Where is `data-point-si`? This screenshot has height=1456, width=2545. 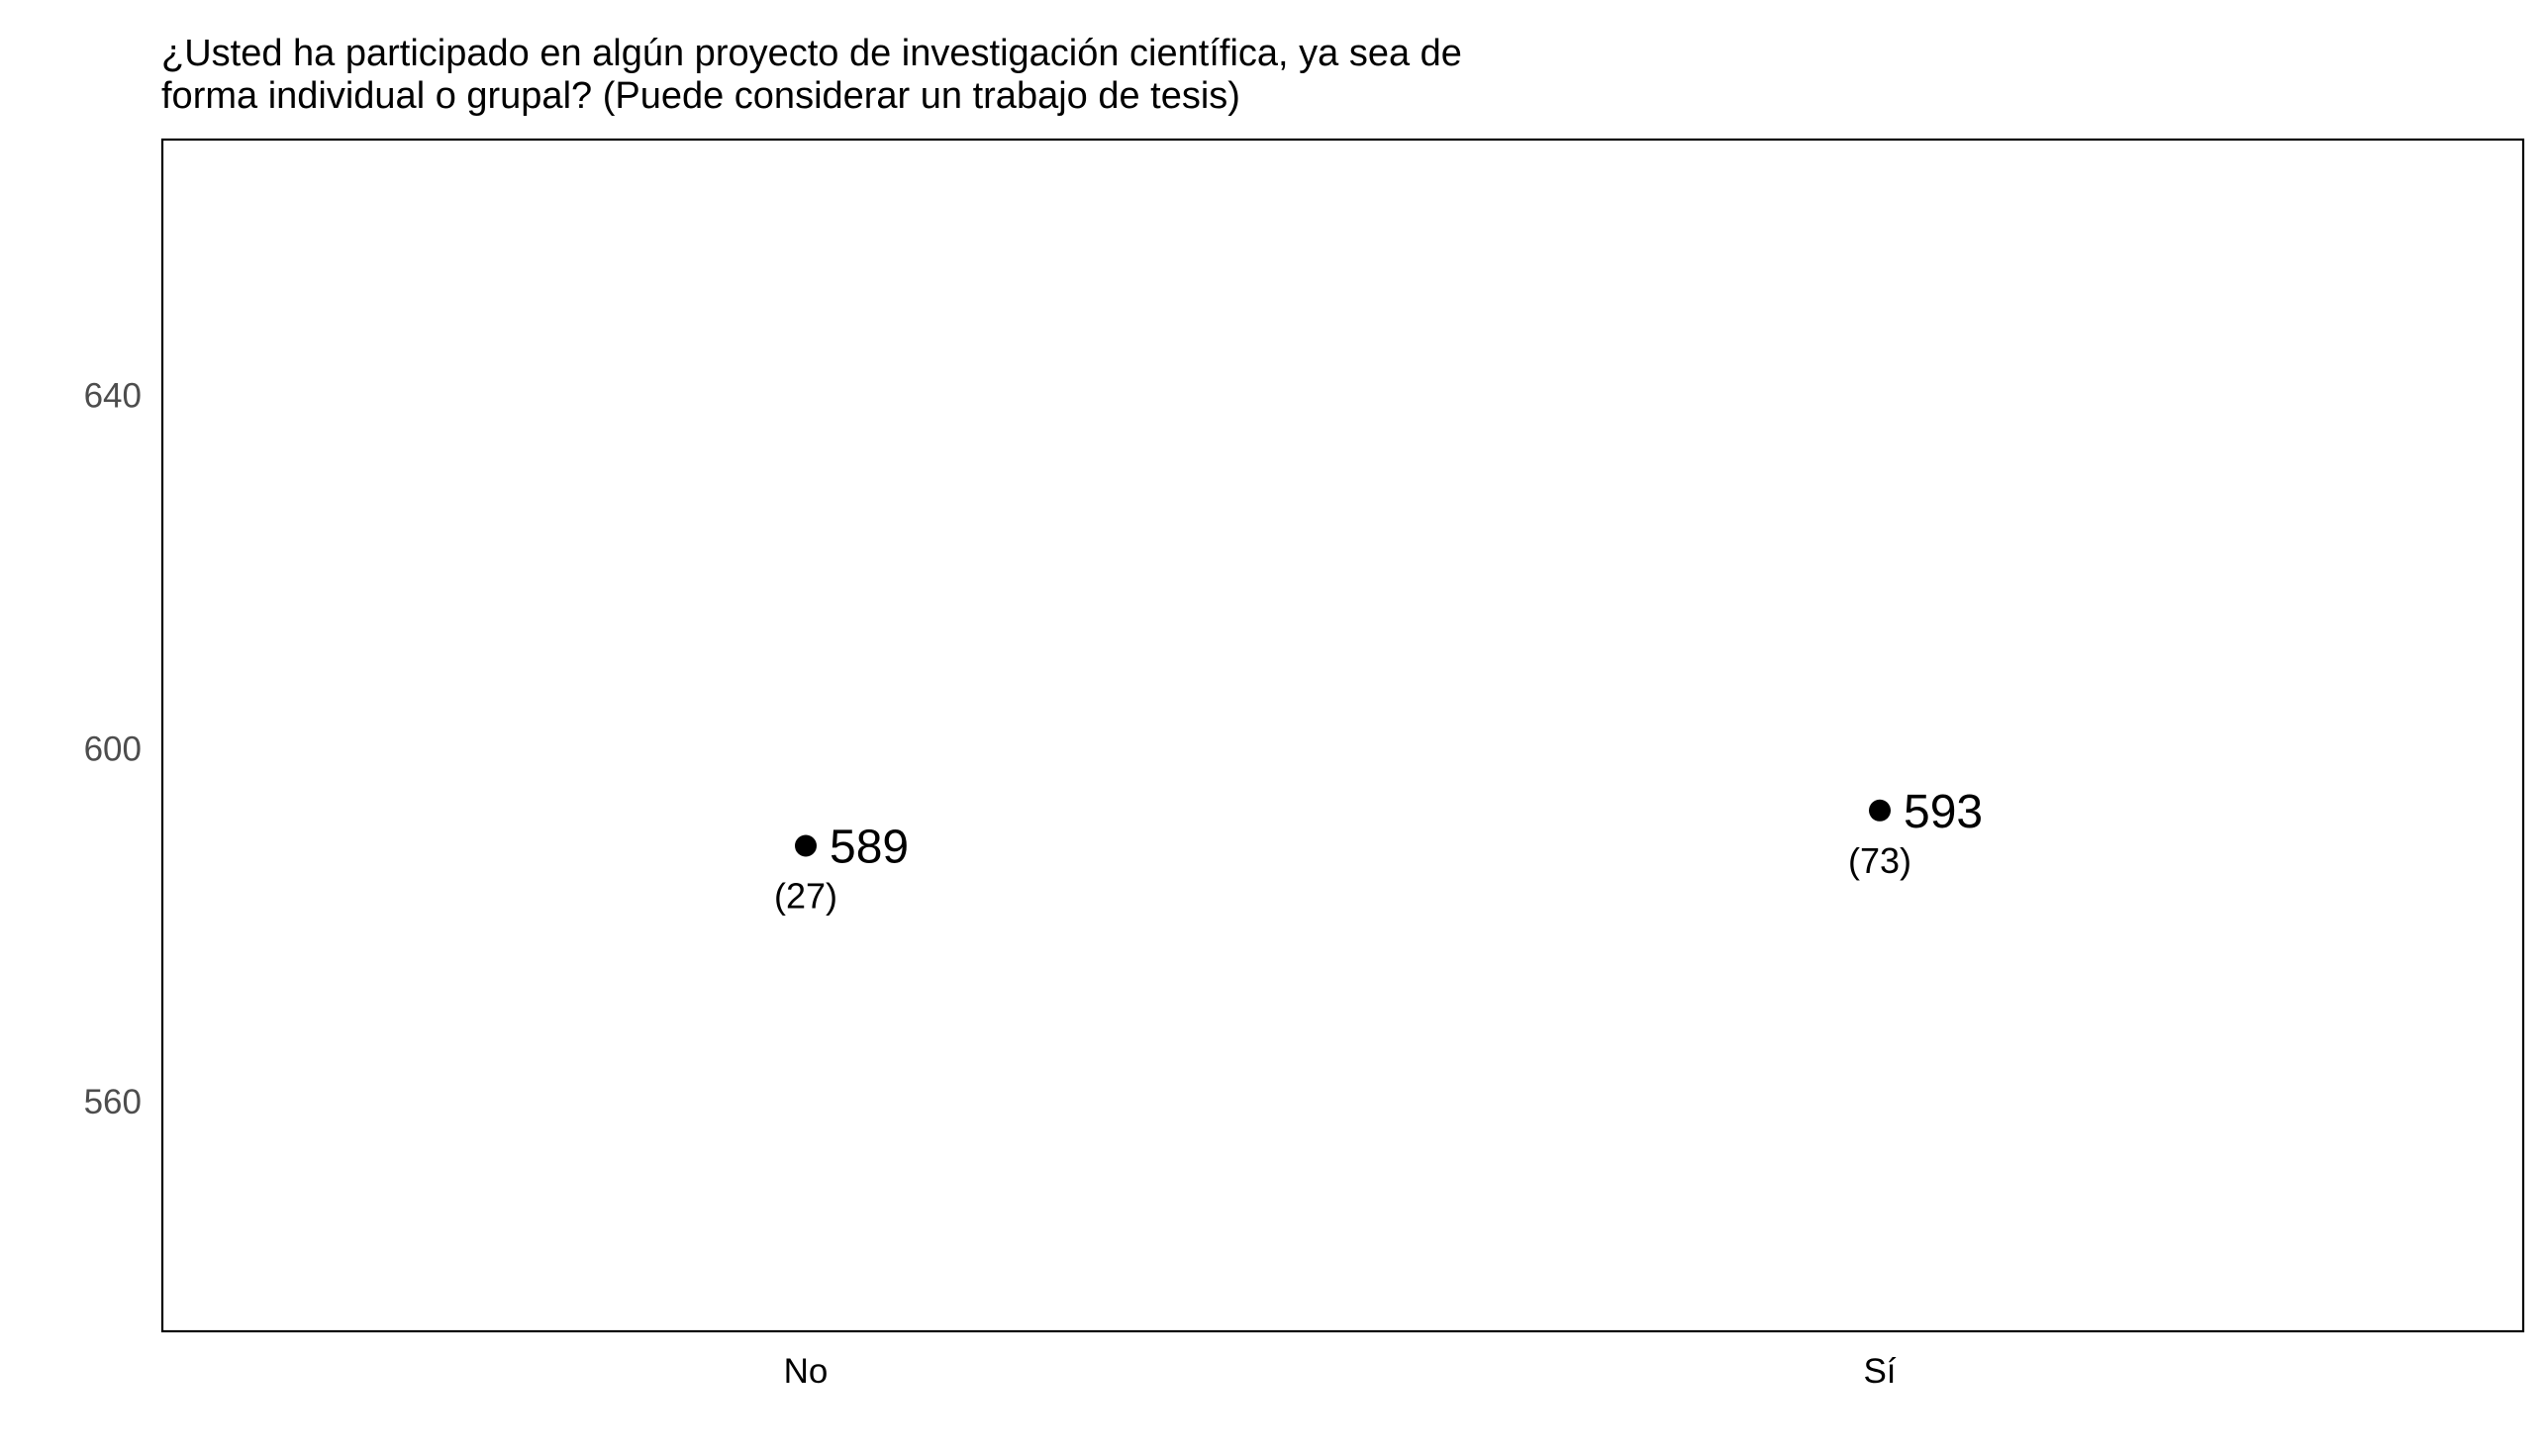
data-point-si is located at coordinates (1880, 811).